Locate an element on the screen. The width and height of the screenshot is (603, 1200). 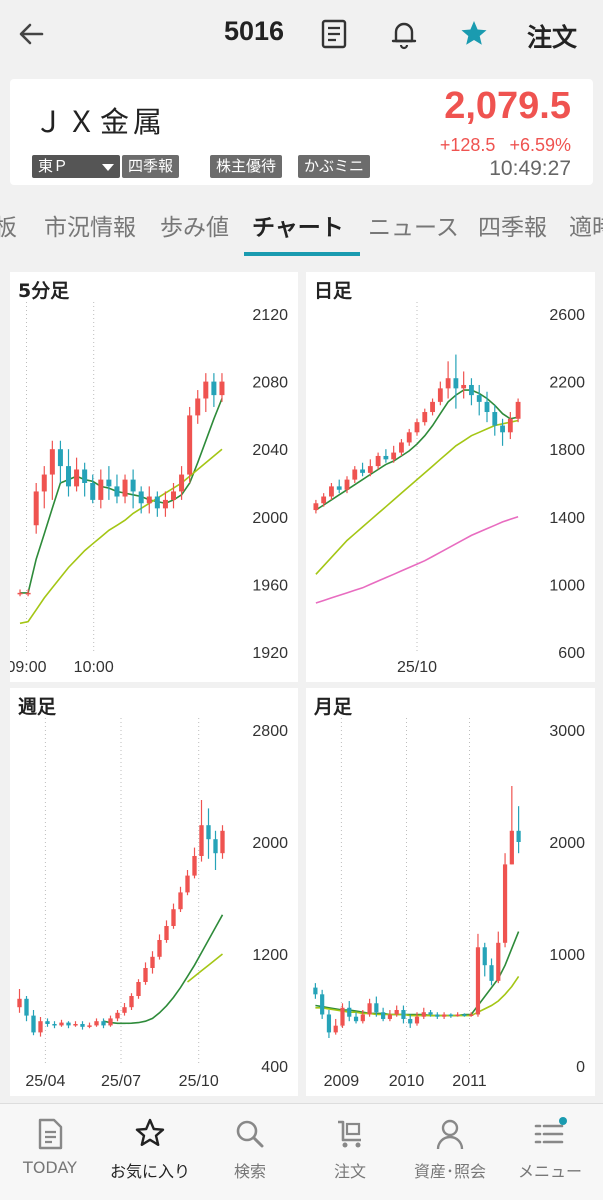
bottom-nav: TODAY お気に入り 検索 注文 資産･照会 is located at coordinates (301, 1151).